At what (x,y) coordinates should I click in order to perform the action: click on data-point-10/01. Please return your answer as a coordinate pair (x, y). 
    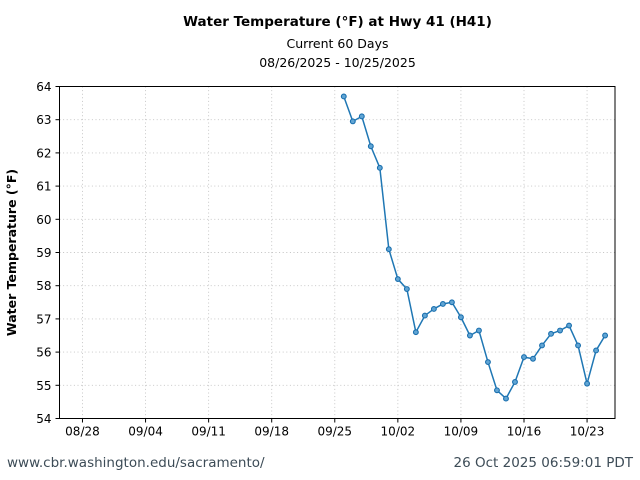
    Looking at the image, I should click on (388, 249).